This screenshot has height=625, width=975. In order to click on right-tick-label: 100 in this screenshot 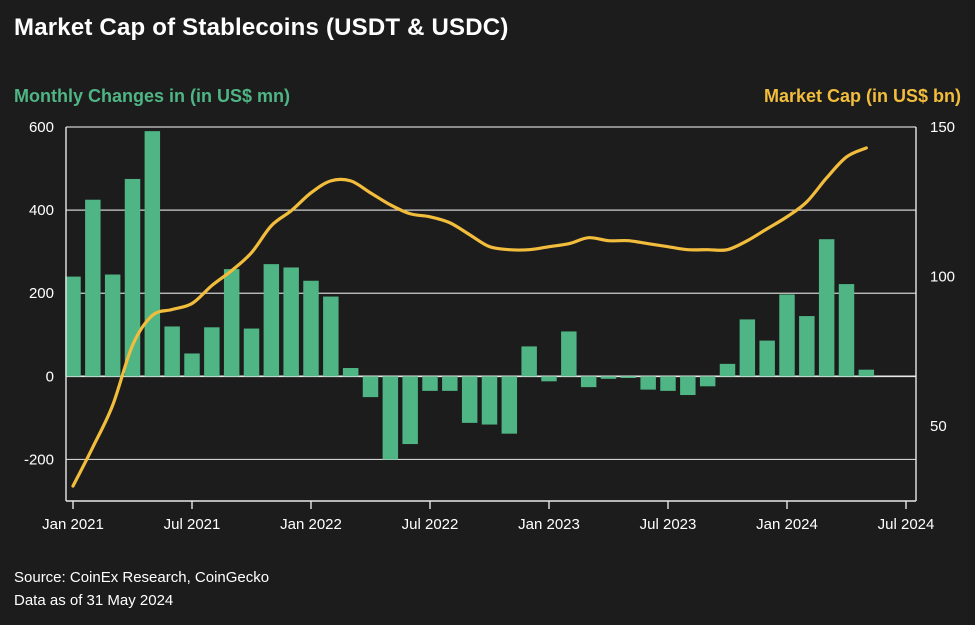, I will do `click(942, 277)`.